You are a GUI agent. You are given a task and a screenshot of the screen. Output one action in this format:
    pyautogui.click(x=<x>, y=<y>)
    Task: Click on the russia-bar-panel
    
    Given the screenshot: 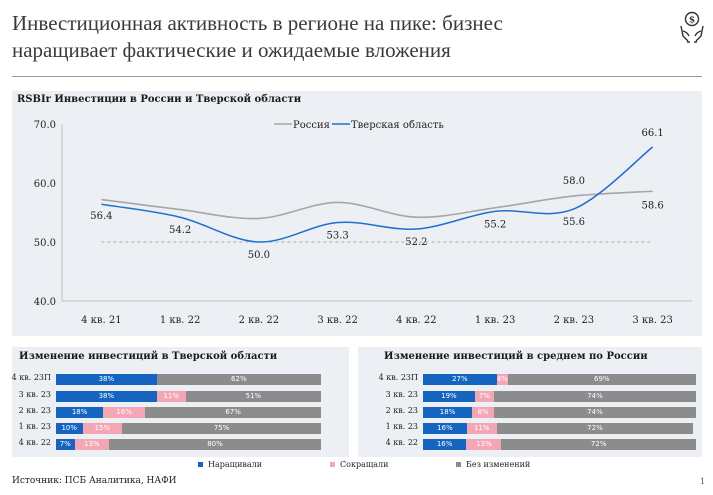 What is the action you would take?
    pyautogui.click(x=530, y=402)
    